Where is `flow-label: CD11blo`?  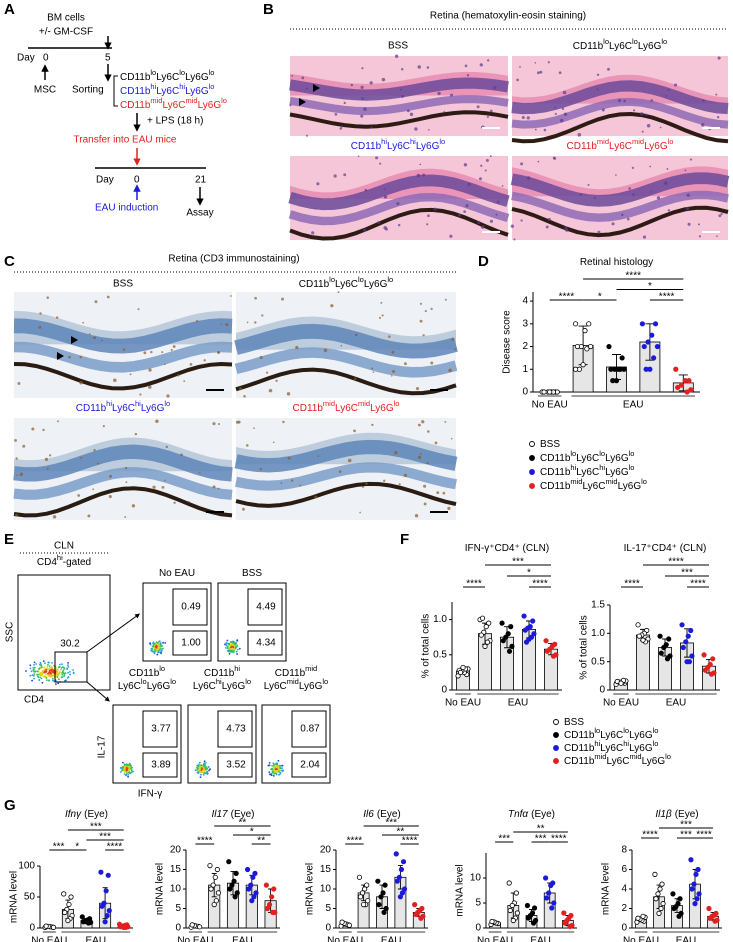
flow-label: CD11blo is located at coordinates (147, 671).